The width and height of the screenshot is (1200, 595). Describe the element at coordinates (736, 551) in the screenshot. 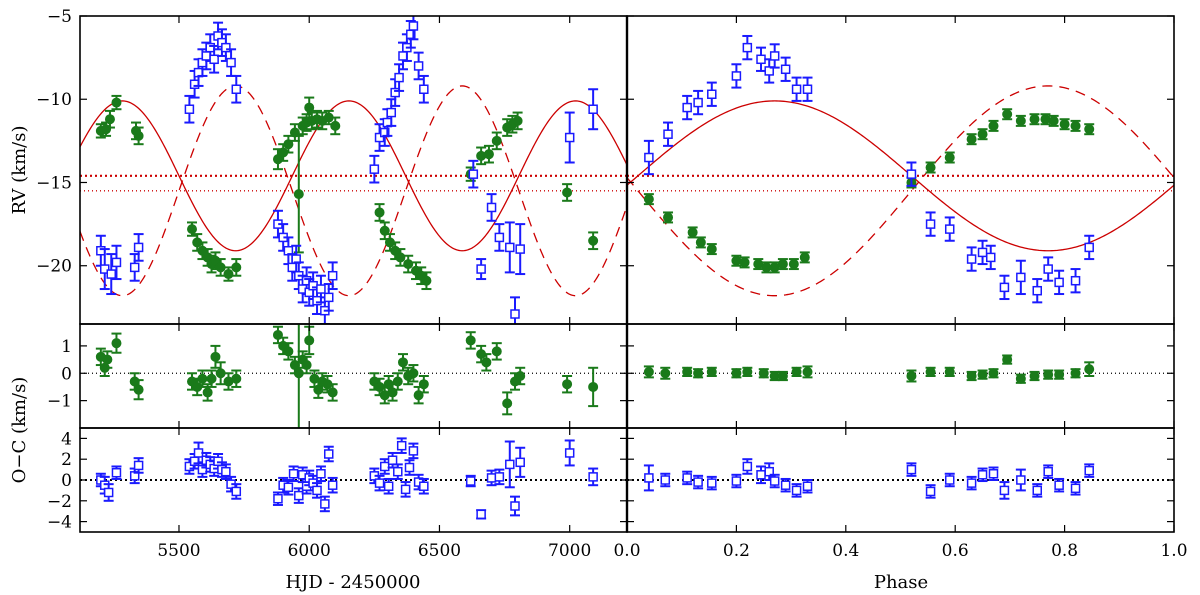

I see `x-tick-label: 0.2` at that location.